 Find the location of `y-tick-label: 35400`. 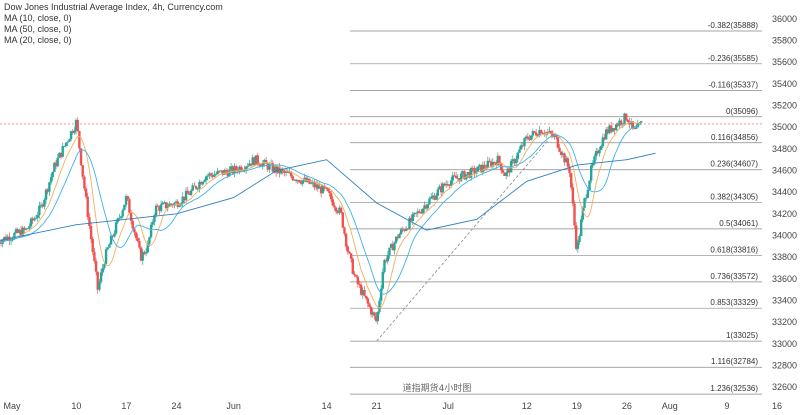

y-tick-label: 35400 is located at coordinates (784, 84).